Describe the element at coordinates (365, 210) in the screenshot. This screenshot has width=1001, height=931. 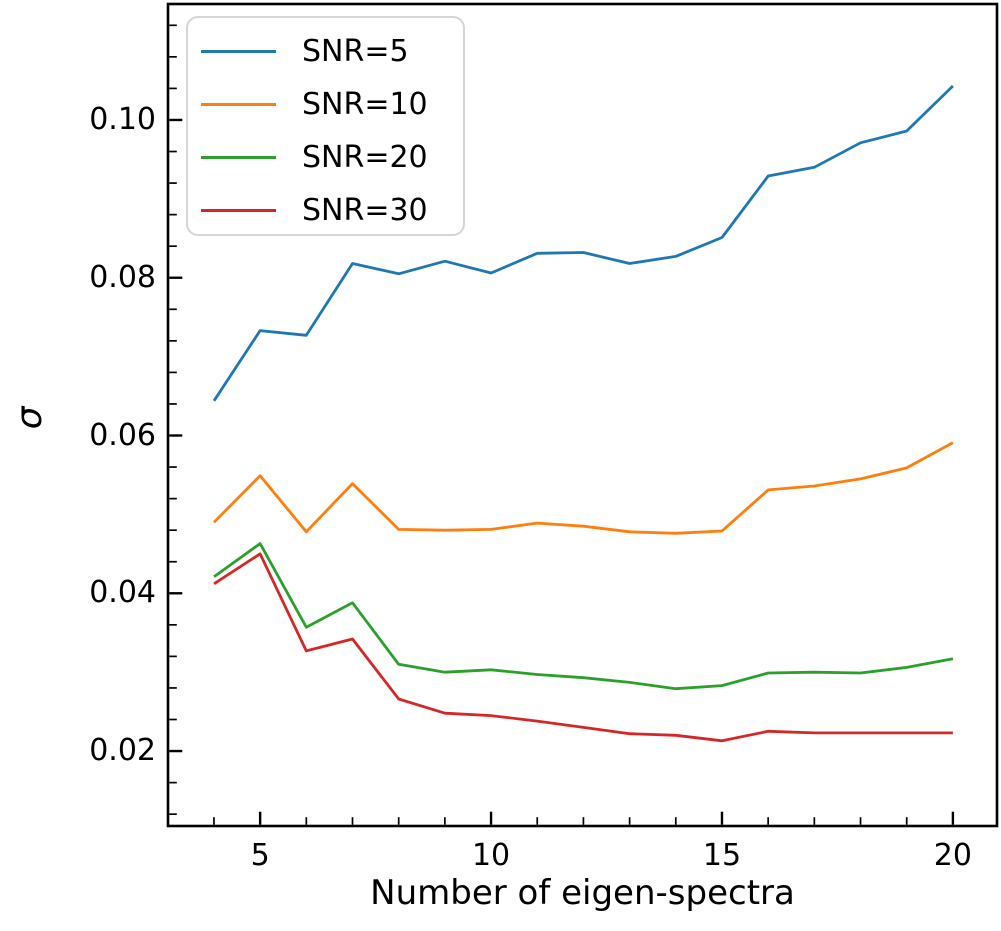
I see `legend-label: SNR=30` at that location.